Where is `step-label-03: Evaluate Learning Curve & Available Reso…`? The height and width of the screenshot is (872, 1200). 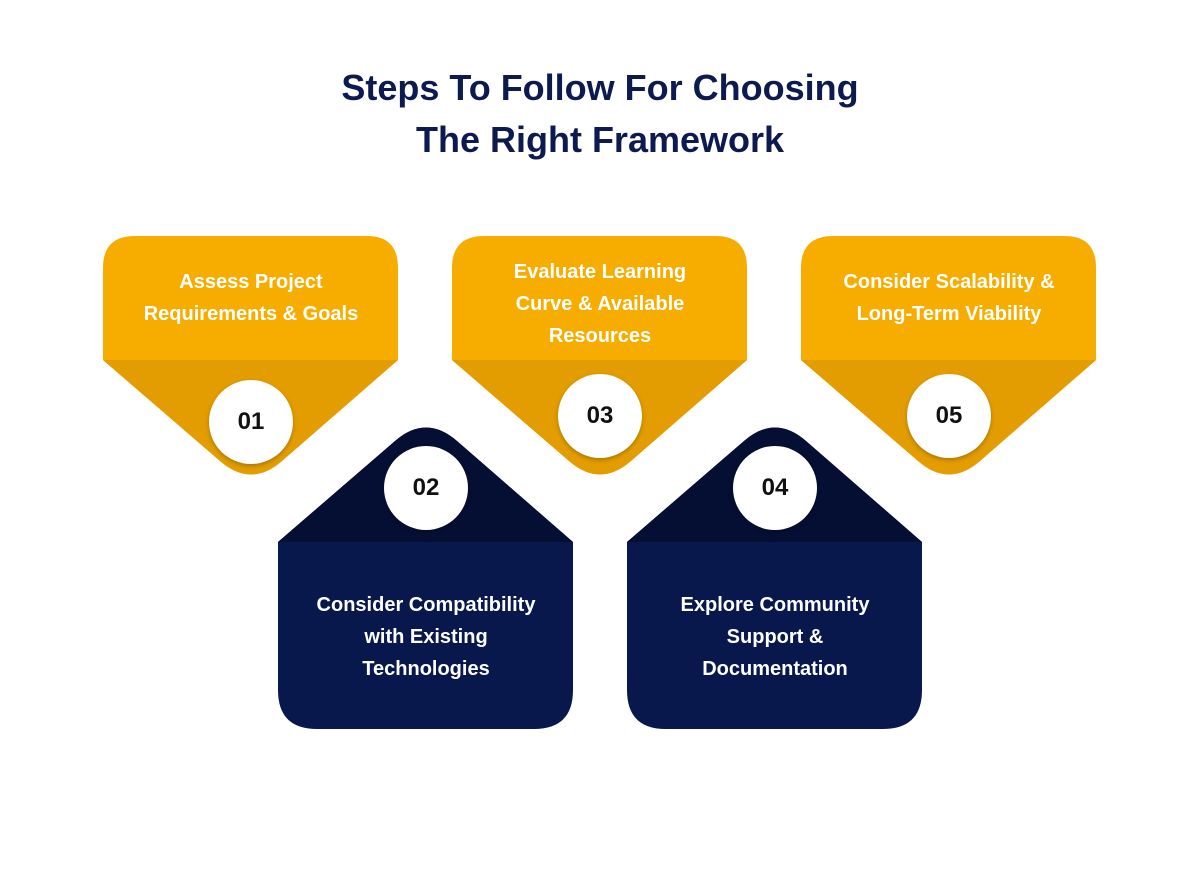
step-label-03: Evaluate Learning Curve & Available Reso… is located at coordinates (600, 304).